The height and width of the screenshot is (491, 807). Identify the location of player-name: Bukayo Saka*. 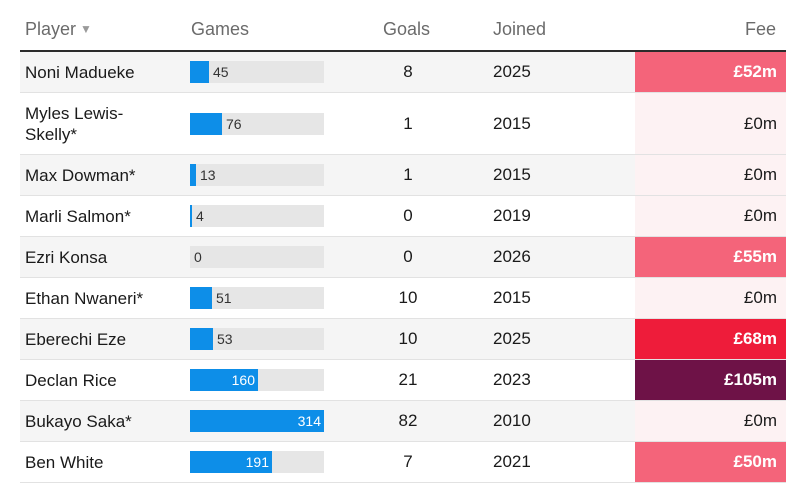
(78, 421).